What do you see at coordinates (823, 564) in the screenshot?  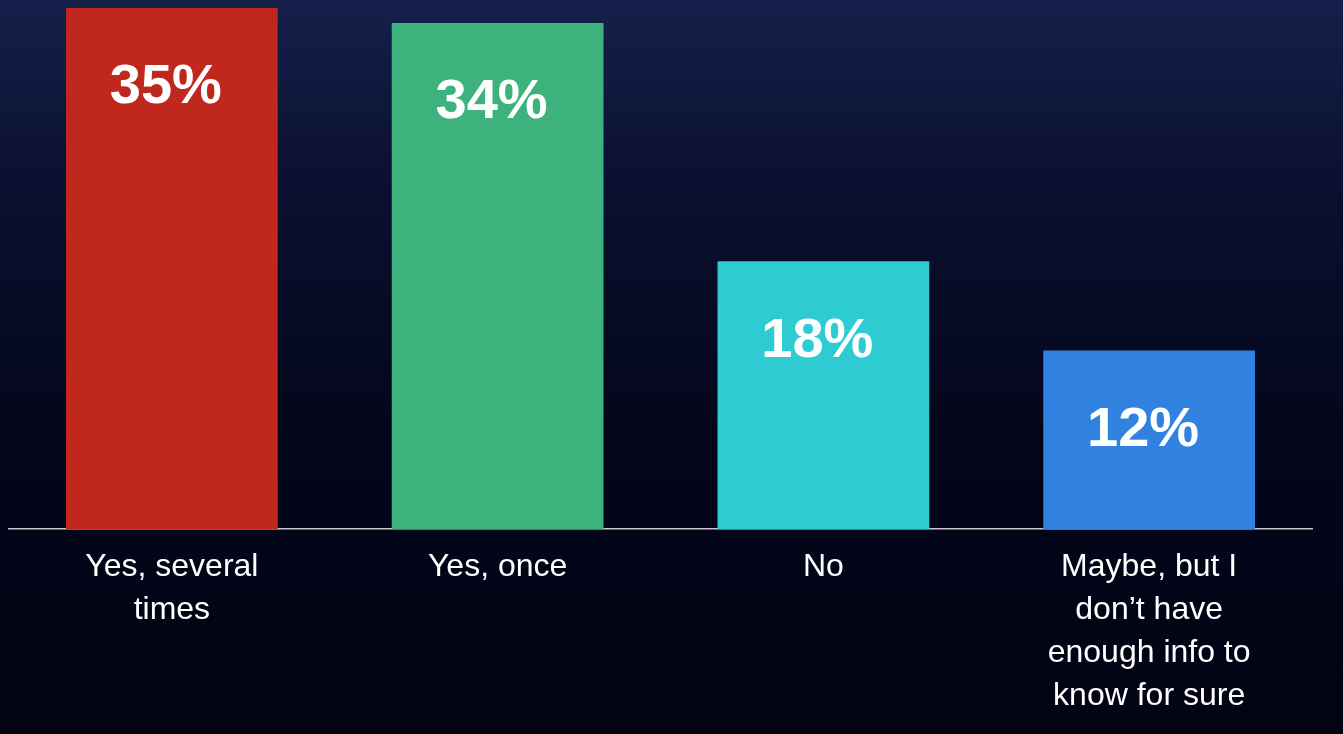 I see `x-tick-label: No` at bounding box center [823, 564].